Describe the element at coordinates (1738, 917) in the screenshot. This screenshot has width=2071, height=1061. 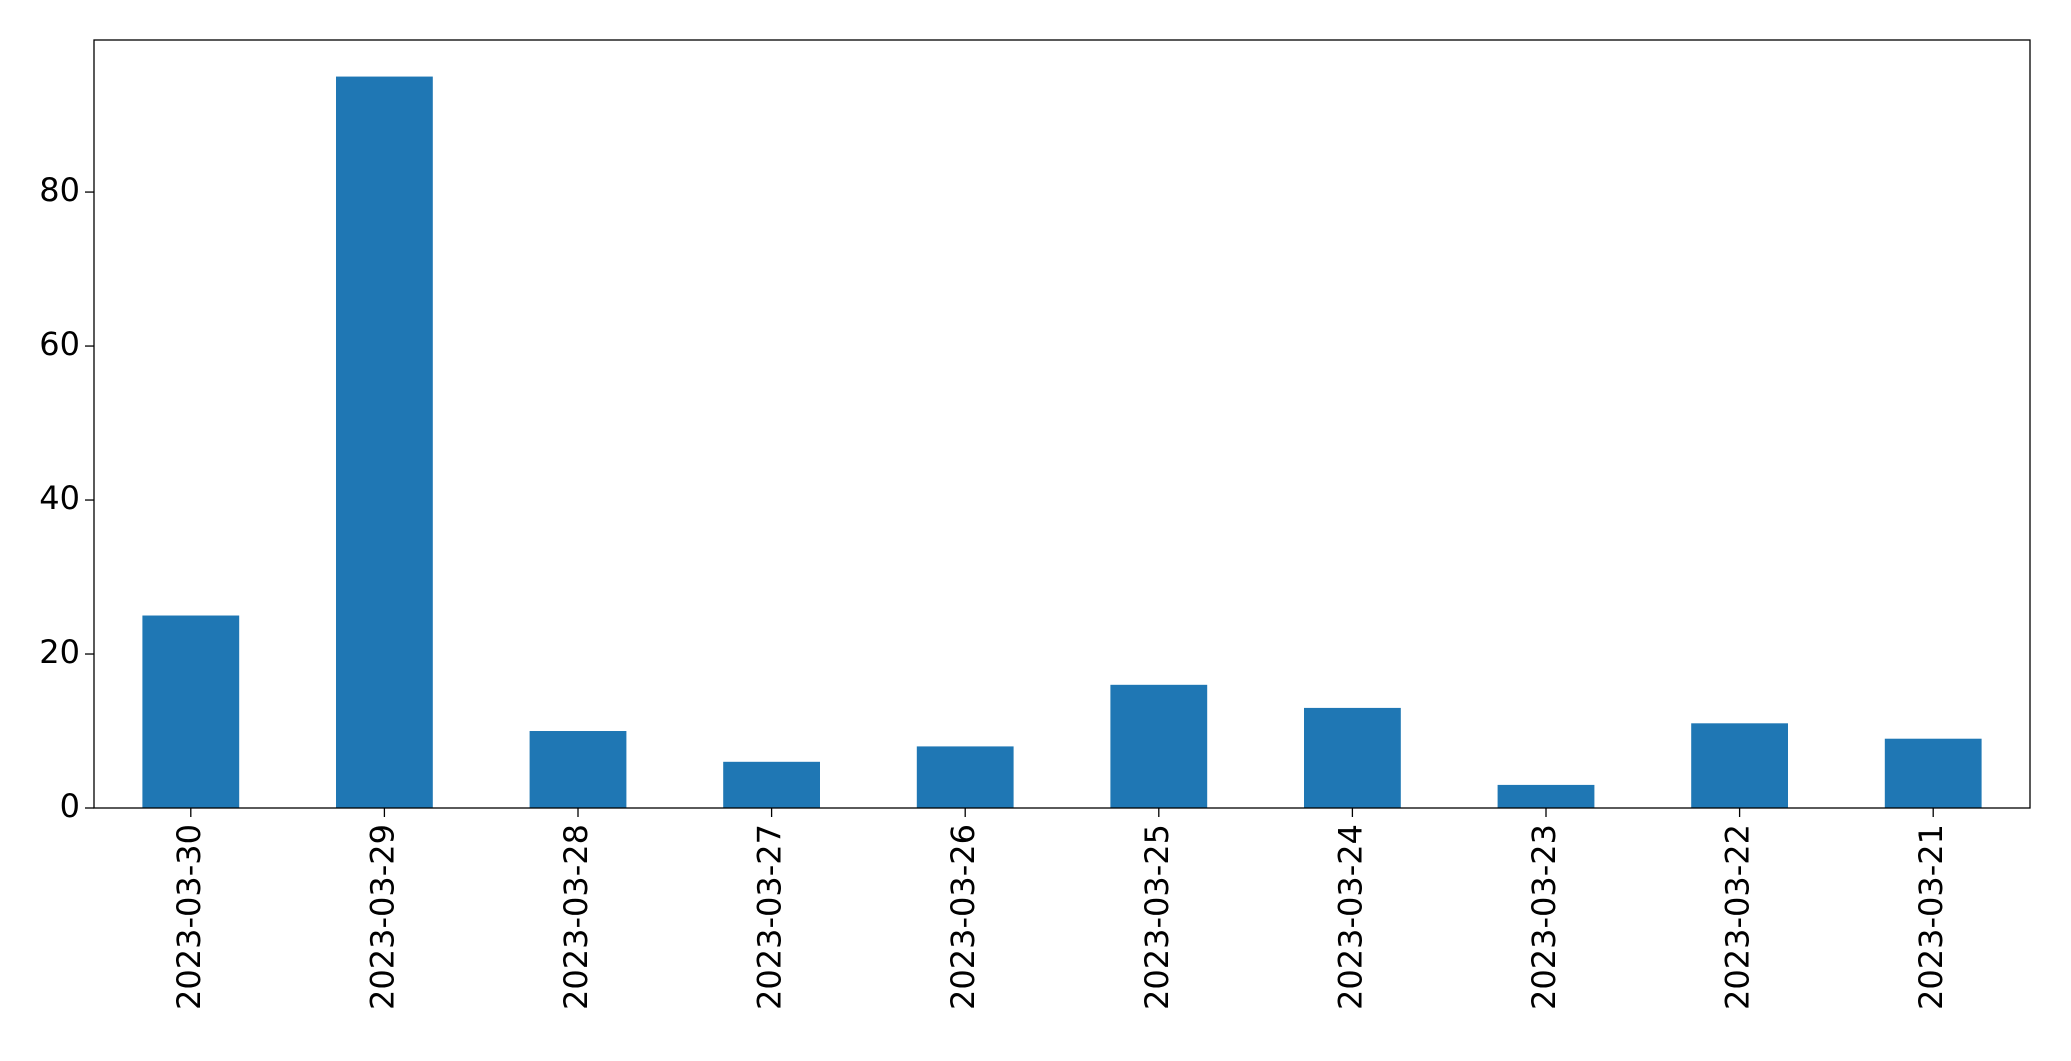
I see `x-tick-label: 2023-03-22` at that location.